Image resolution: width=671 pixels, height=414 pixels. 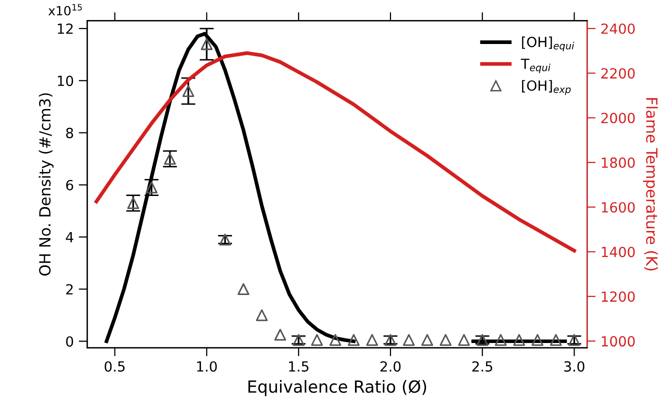 What do you see at coordinates (207, 366) in the screenshot?
I see `x-tick-label: 1.0` at bounding box center [207, 366].